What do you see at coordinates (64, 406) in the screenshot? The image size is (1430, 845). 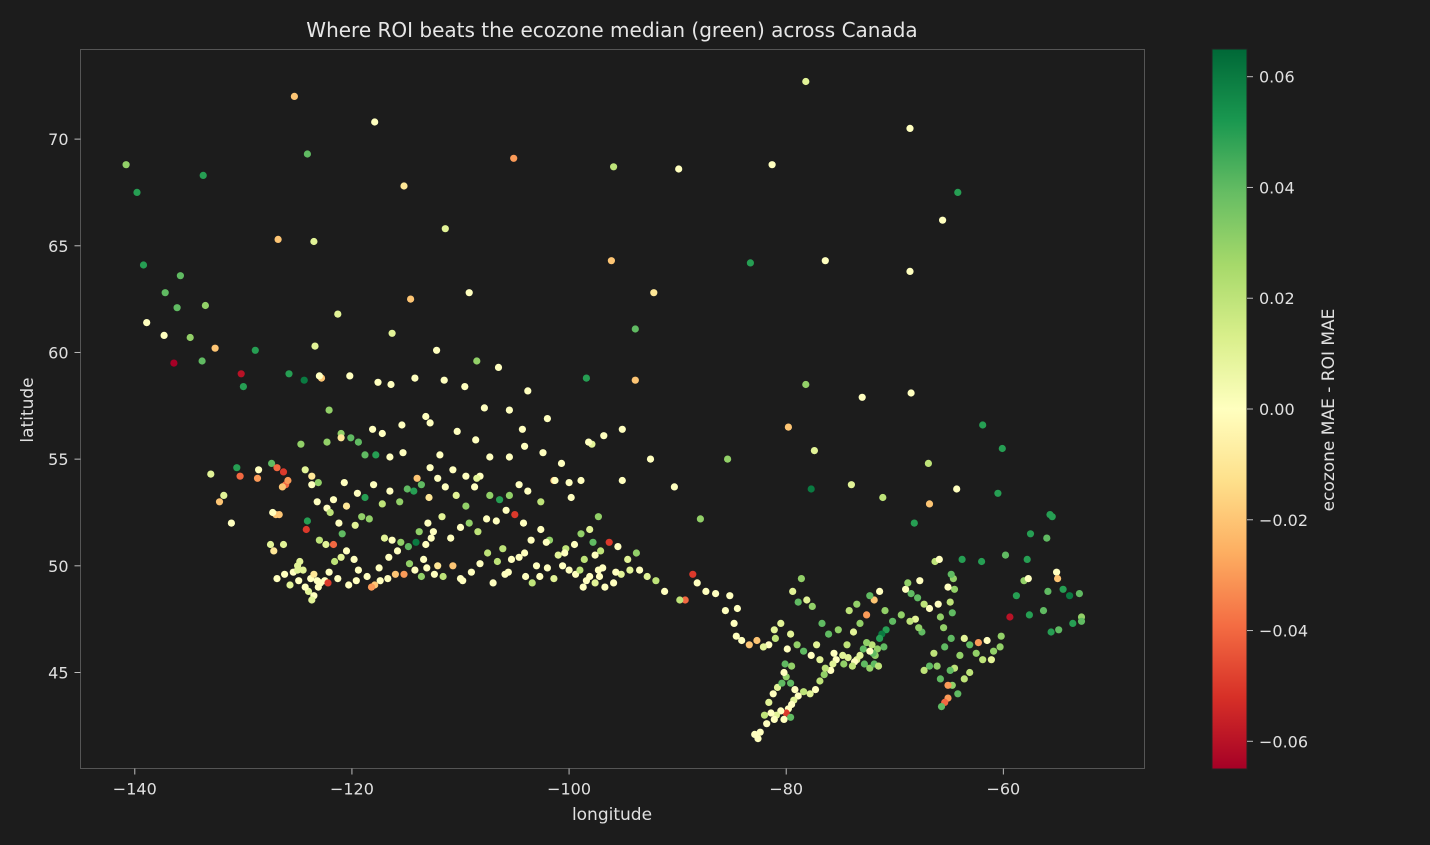 I see `y-axis-ticks: 45 50 55 60 65 70` at bounding box center [64, 406].